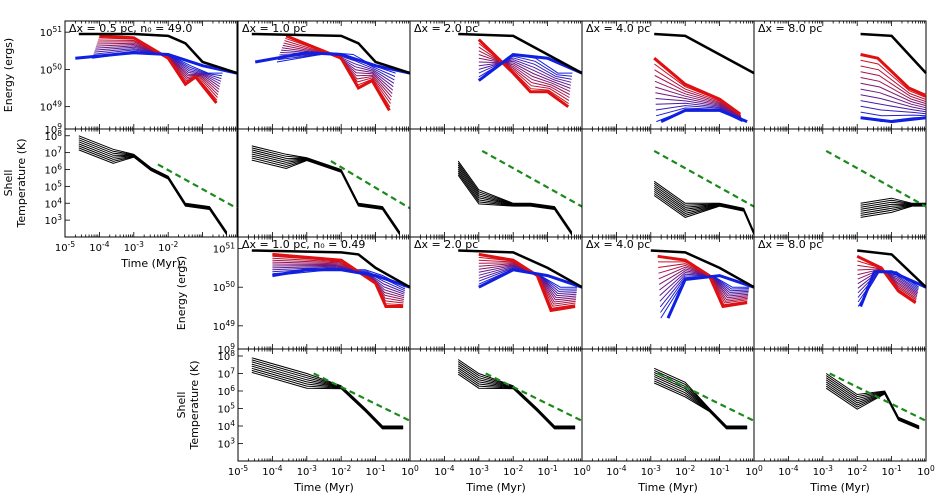 The height and width of the screenshot is (504, 945). What do you see at coordinates (15, 184) in the screenshot?
I see `temperature-axis-label: ShellTemperature (K)` at bounding box center [15, 184].